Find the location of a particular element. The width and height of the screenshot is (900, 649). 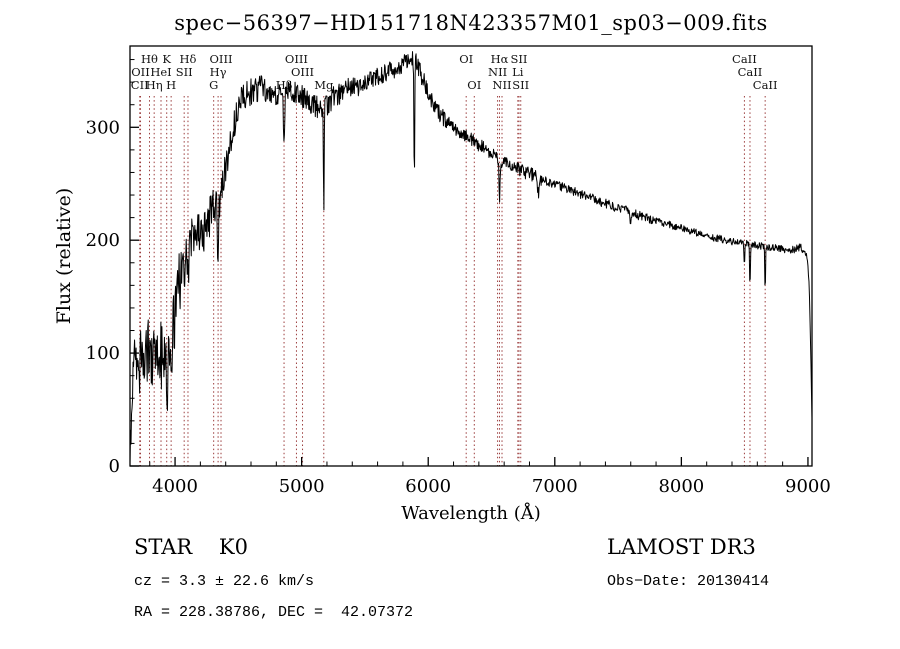

spectral-line-label: Hγ is located at coordinates (218, 72).